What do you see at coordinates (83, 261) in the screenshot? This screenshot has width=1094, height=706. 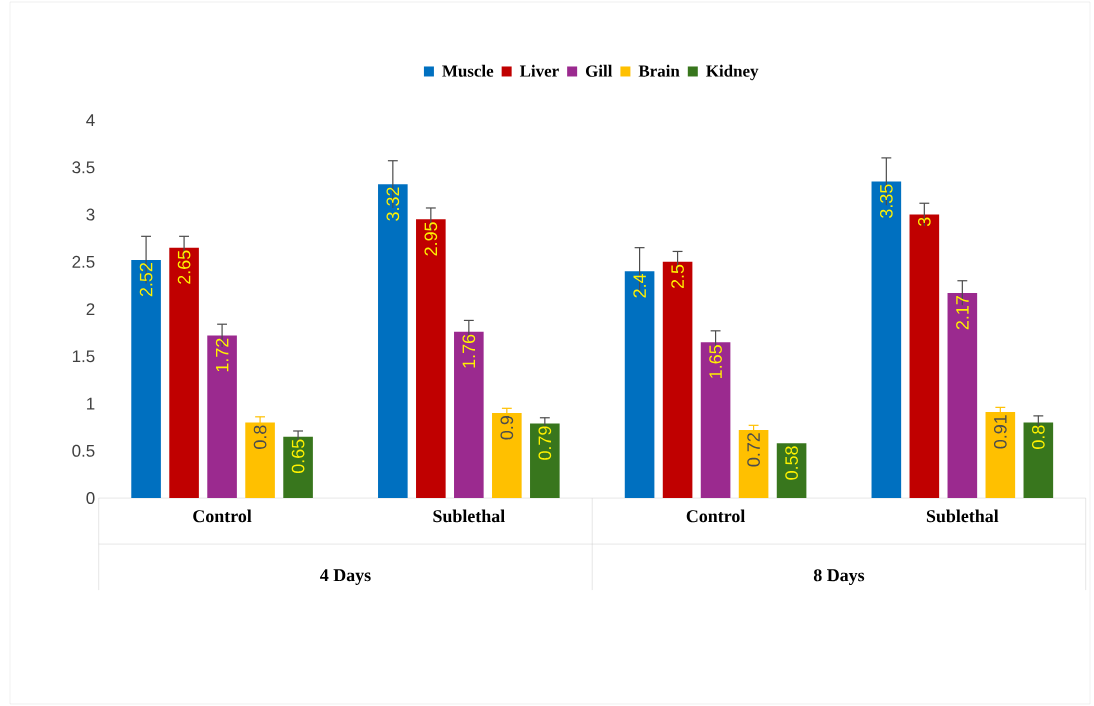 I see `y-tick-label: 2.5` at bounding box center [83, 261].